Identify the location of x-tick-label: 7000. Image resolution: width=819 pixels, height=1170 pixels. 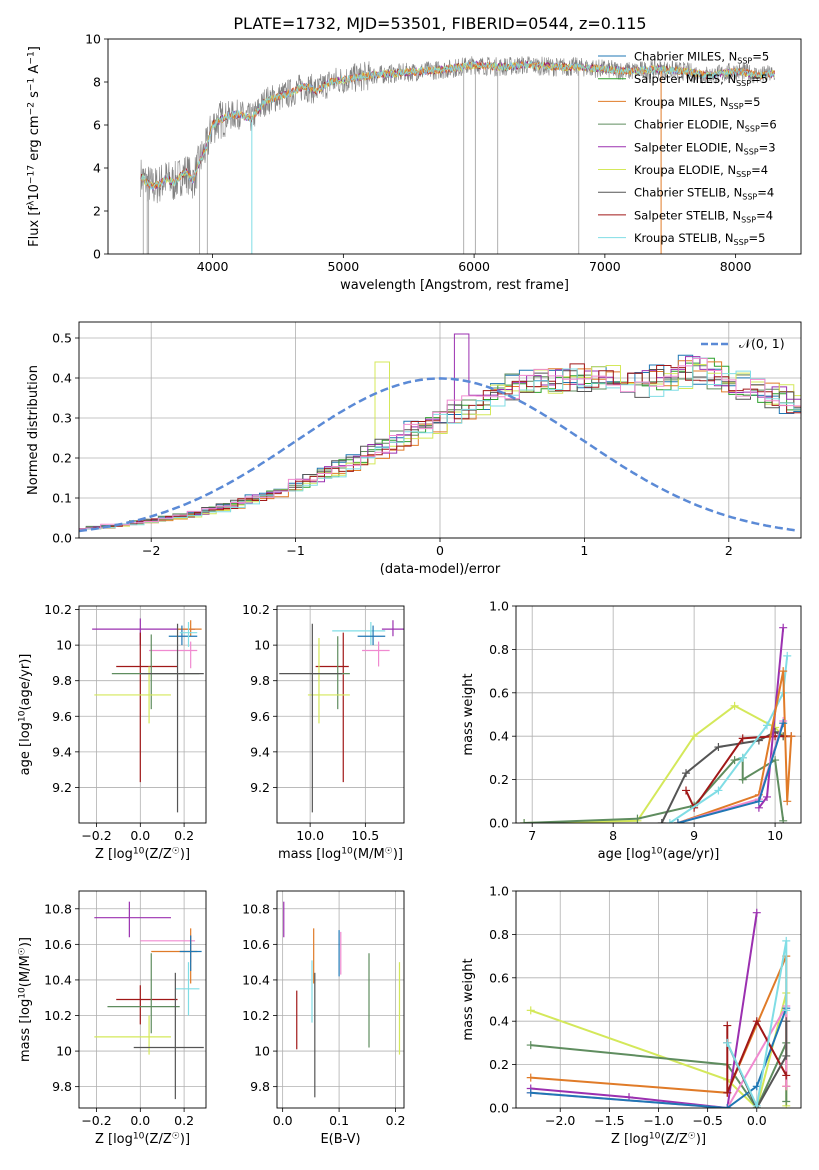
(605, 266).